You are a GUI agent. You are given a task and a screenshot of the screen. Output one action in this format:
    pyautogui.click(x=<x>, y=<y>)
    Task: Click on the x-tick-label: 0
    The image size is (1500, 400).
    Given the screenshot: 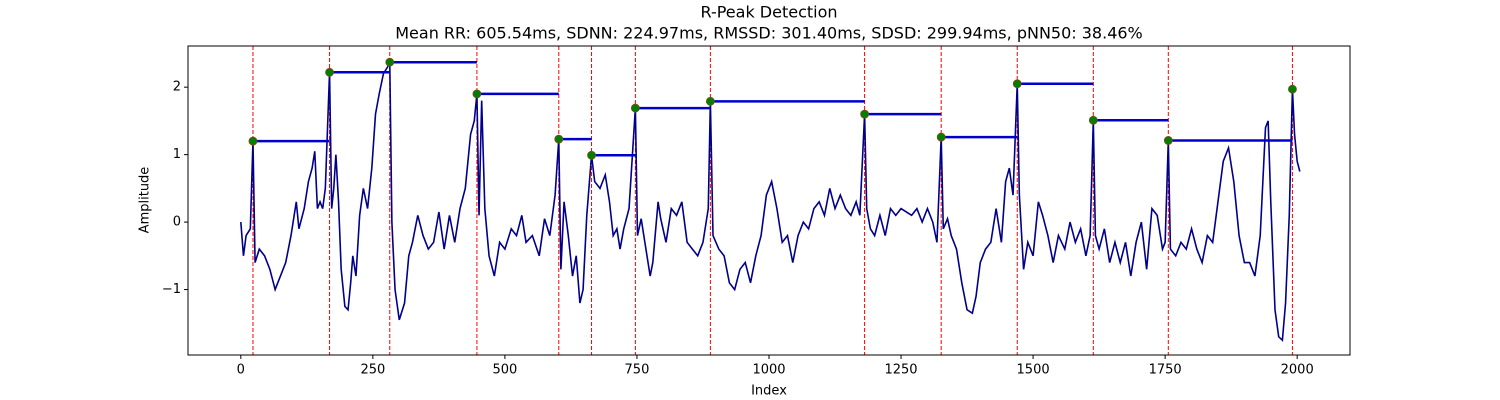 What is the action you would take?
    pyautogui.click(x=241, y=370)
    